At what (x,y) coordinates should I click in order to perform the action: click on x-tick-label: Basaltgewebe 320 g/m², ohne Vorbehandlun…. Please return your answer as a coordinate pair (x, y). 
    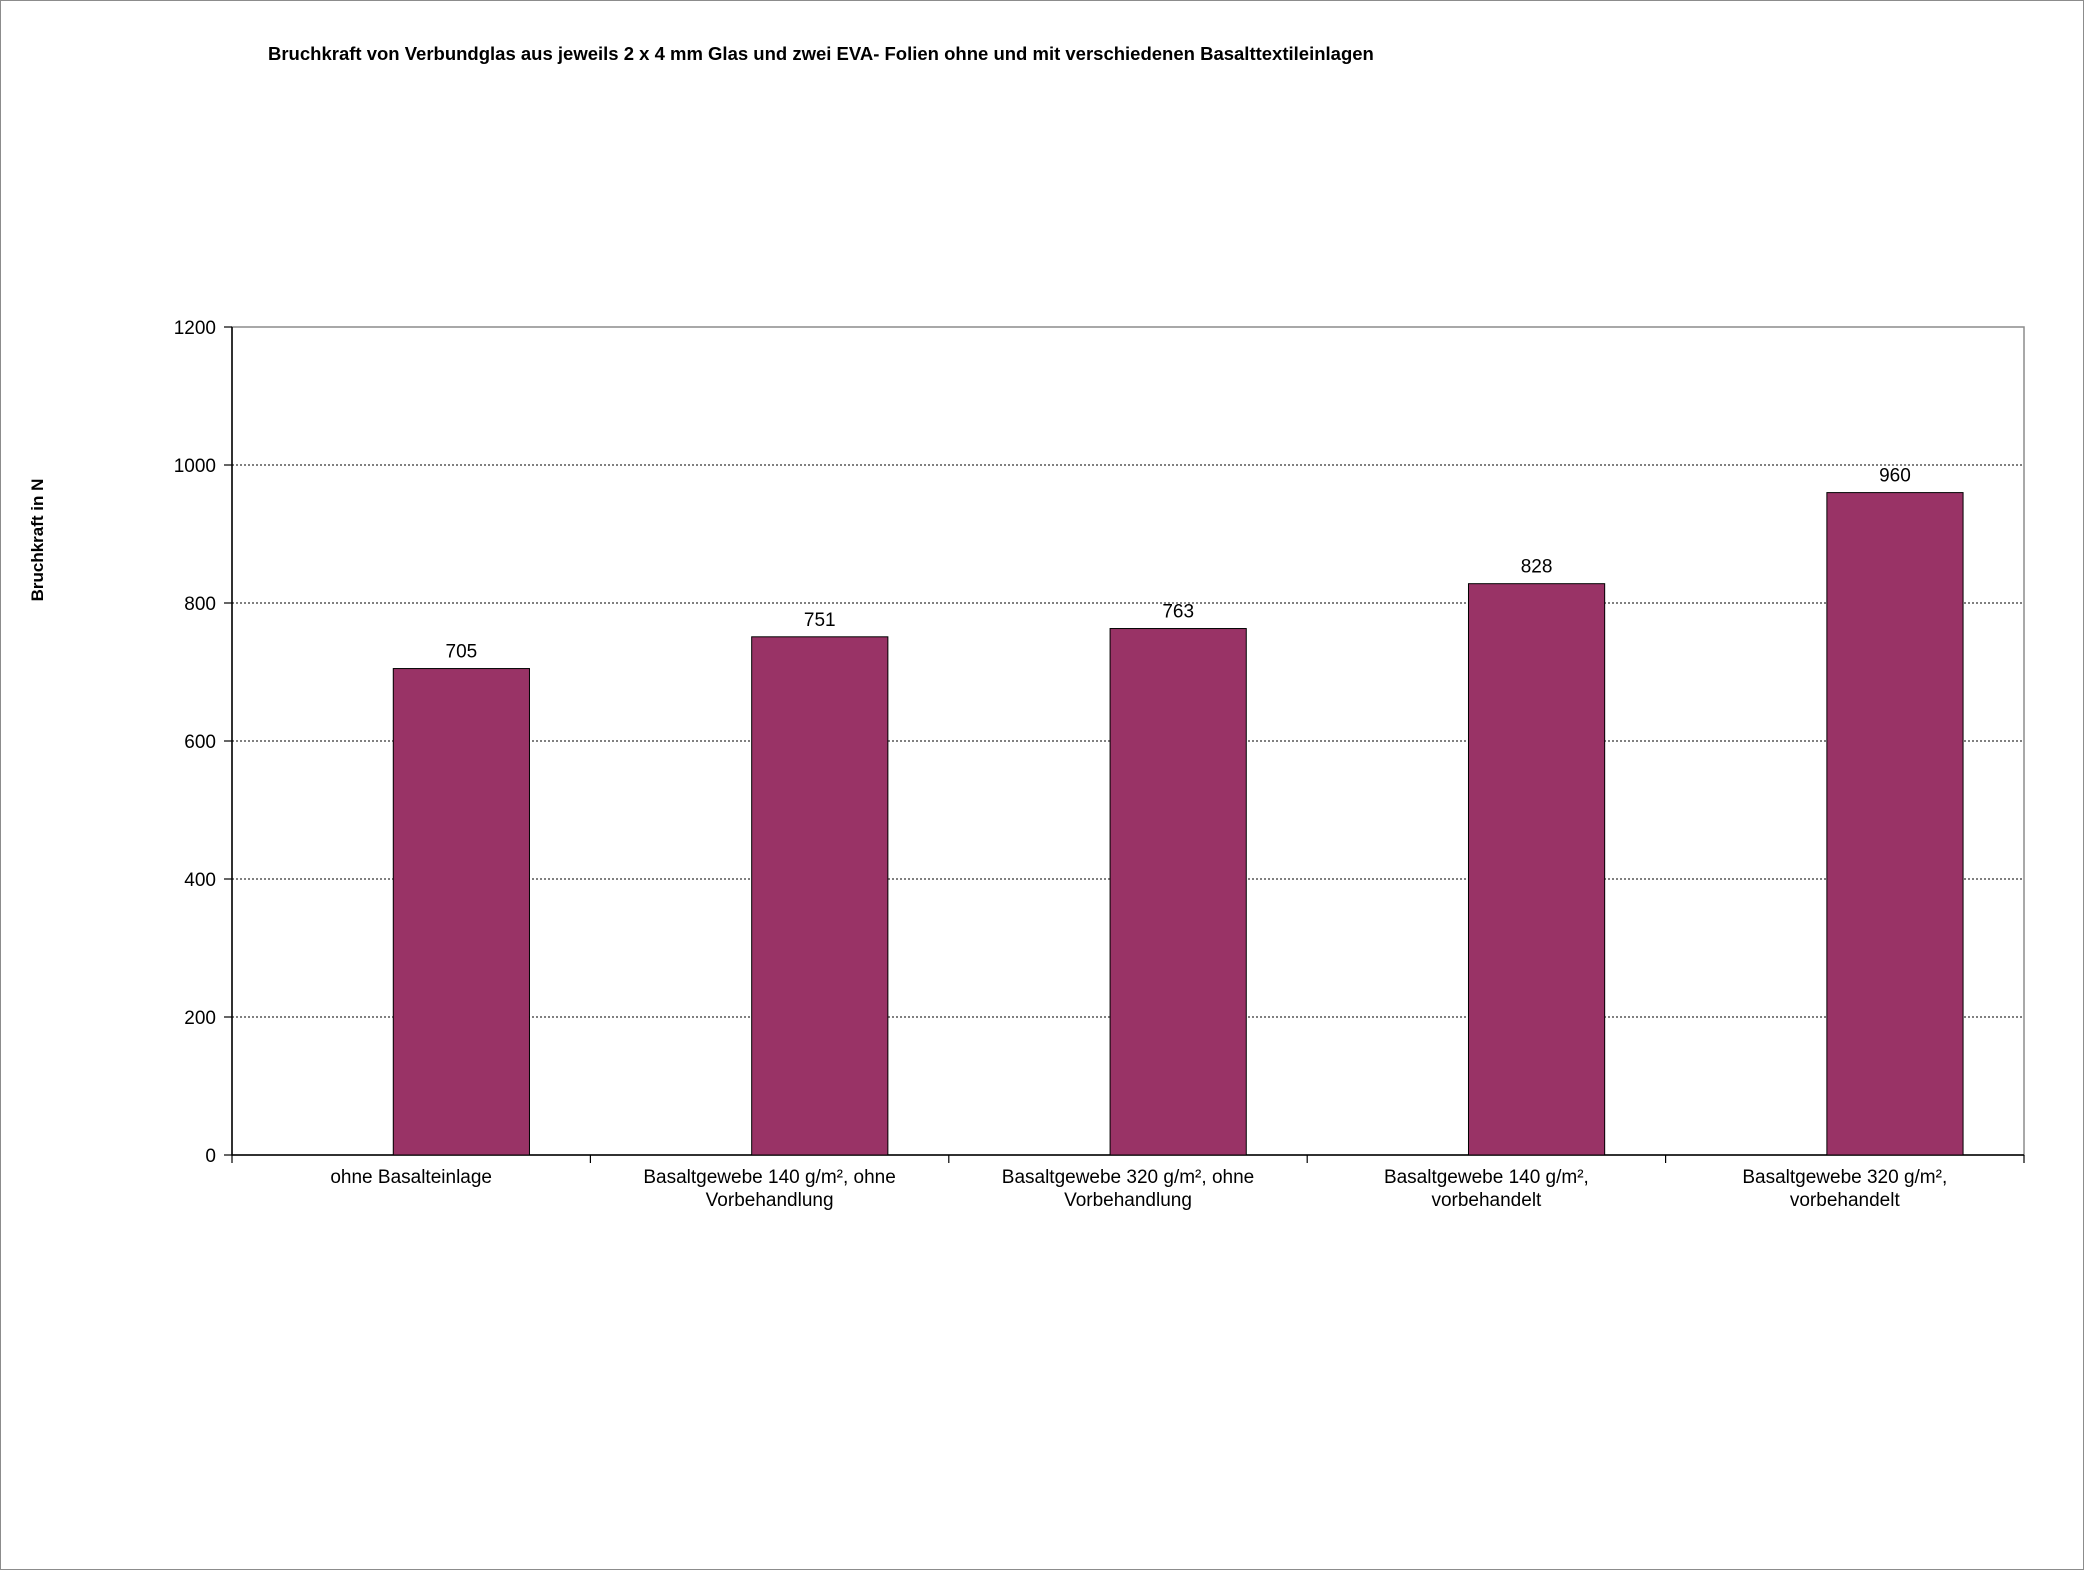
    Looking at the image, I should click on (1128, 1189).